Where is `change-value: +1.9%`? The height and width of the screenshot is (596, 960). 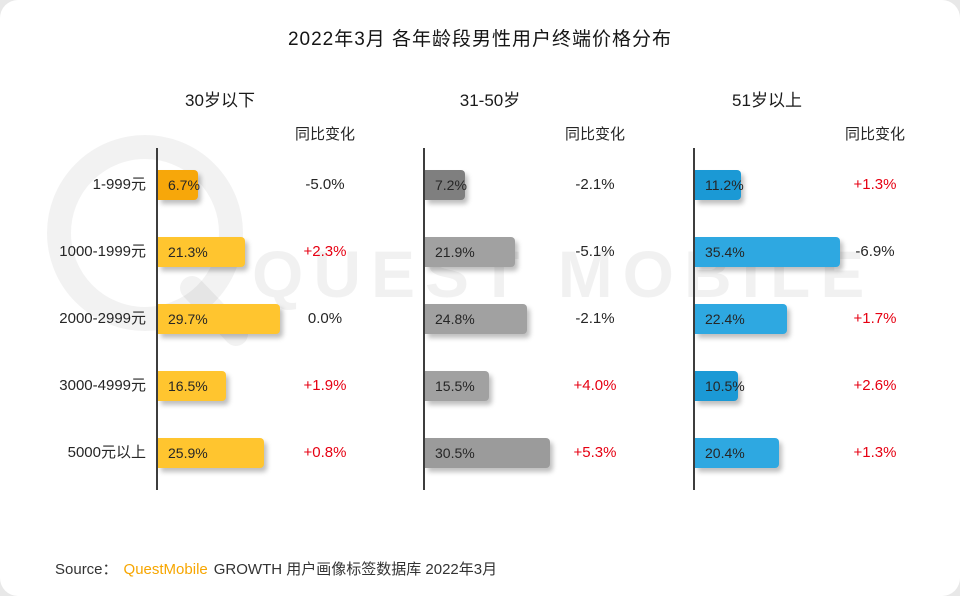
change-value: +1.9% is located at coordinates (325, 385).